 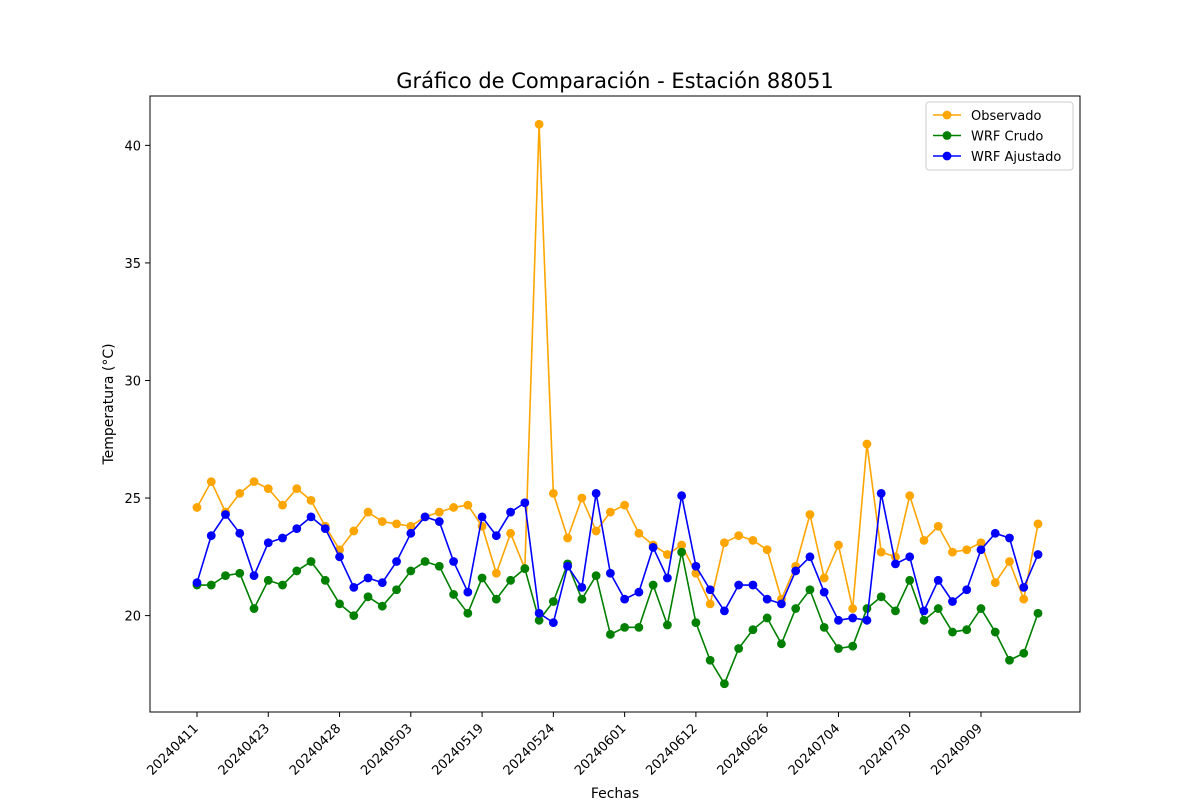 What do you see at coordinates (743, 749) in the screenshot?
I see `x-tick-label: 20240626` at bounding box center [743, 749].